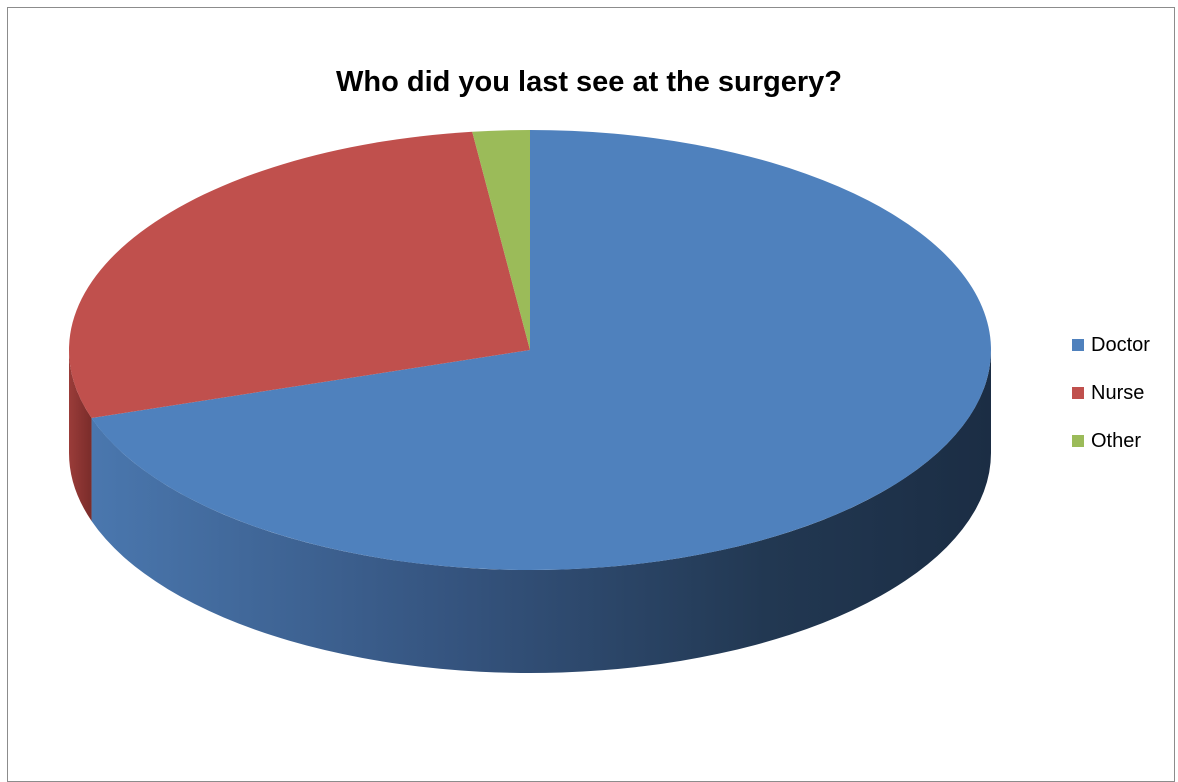  What do you see at coordinates (299, 274) in the screenshot?
I see `pie-slice-nurse` at bounding box center [299, 274].